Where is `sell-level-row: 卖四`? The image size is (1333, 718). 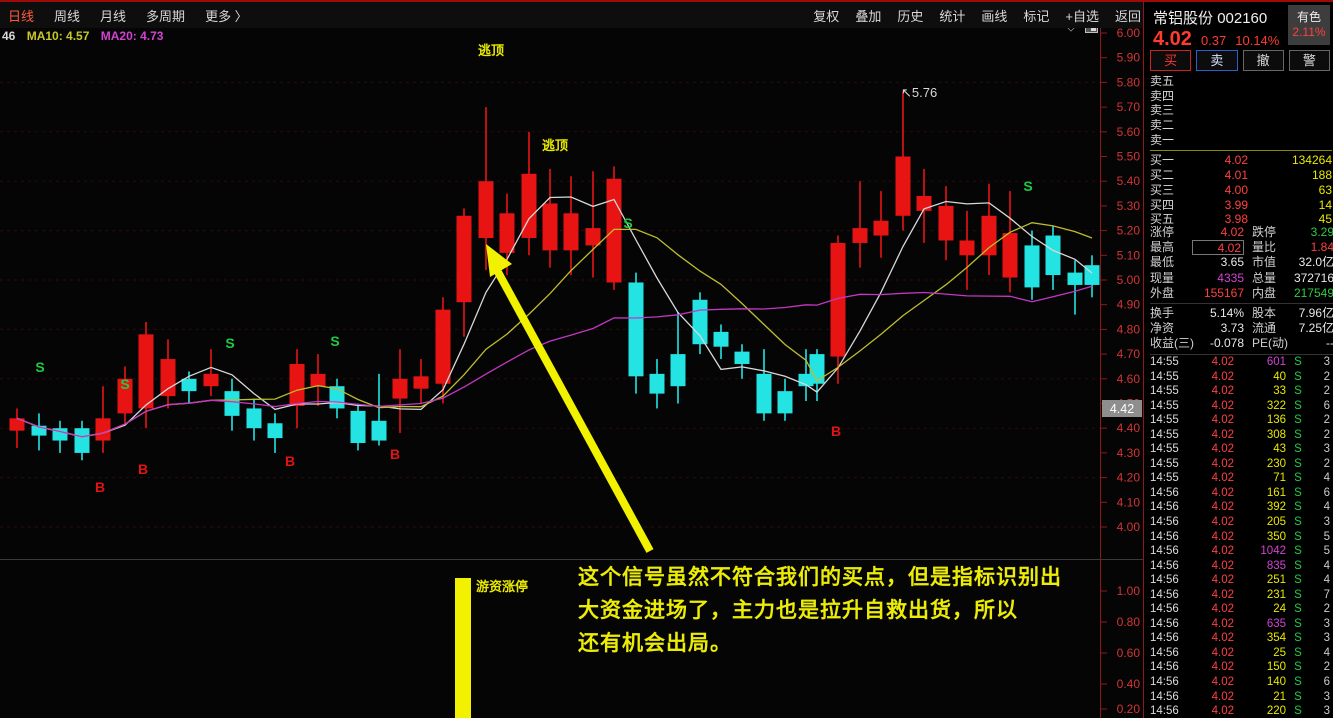
sell-level-row: 卖四 is located at coordinates (1241, 96).